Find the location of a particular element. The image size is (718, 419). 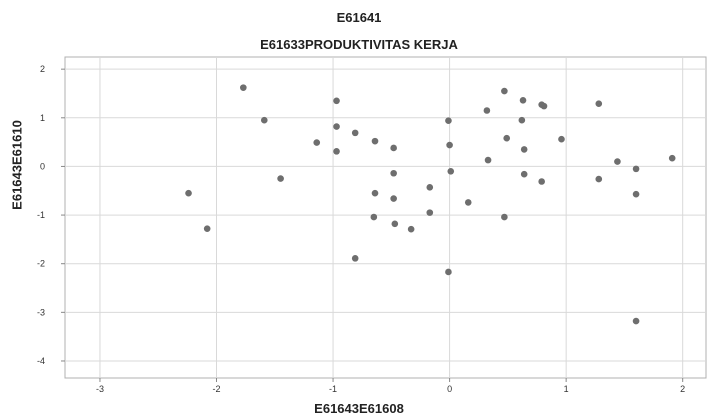

y-tick-label: -4 is located at coordinates (41, 361).